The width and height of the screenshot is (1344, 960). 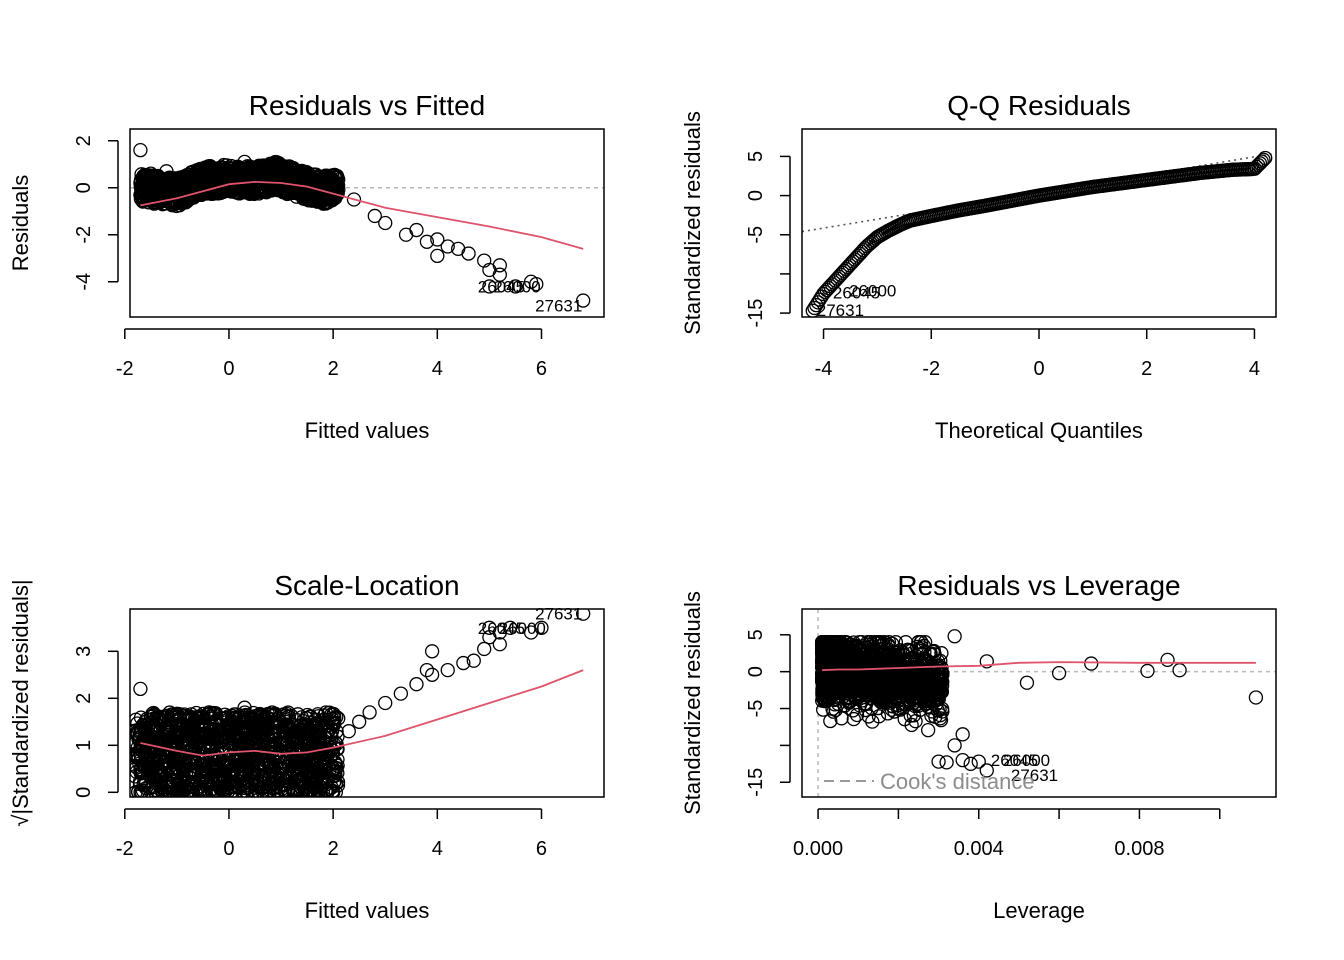 I want to click on y-tick-label: -5, so click(x=756, y=709).